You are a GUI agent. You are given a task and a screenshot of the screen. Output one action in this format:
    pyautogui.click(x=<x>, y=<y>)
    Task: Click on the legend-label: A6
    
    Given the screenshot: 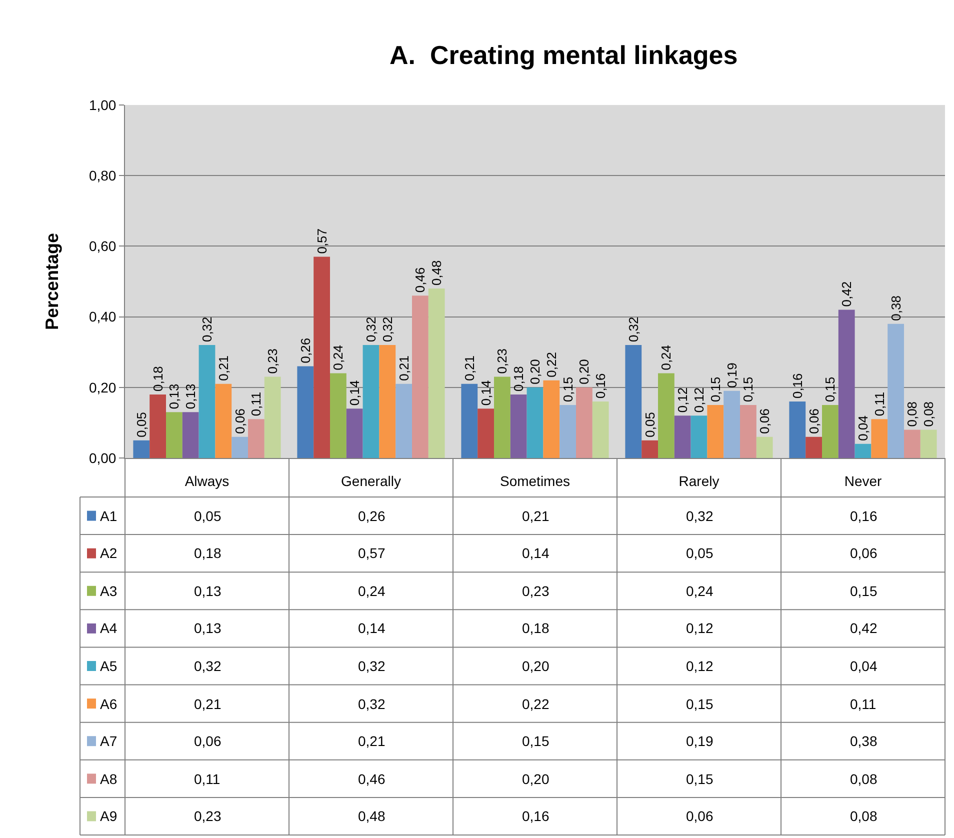 What is the action you would take?
    pyautogui.click(x=109, y=704)
    